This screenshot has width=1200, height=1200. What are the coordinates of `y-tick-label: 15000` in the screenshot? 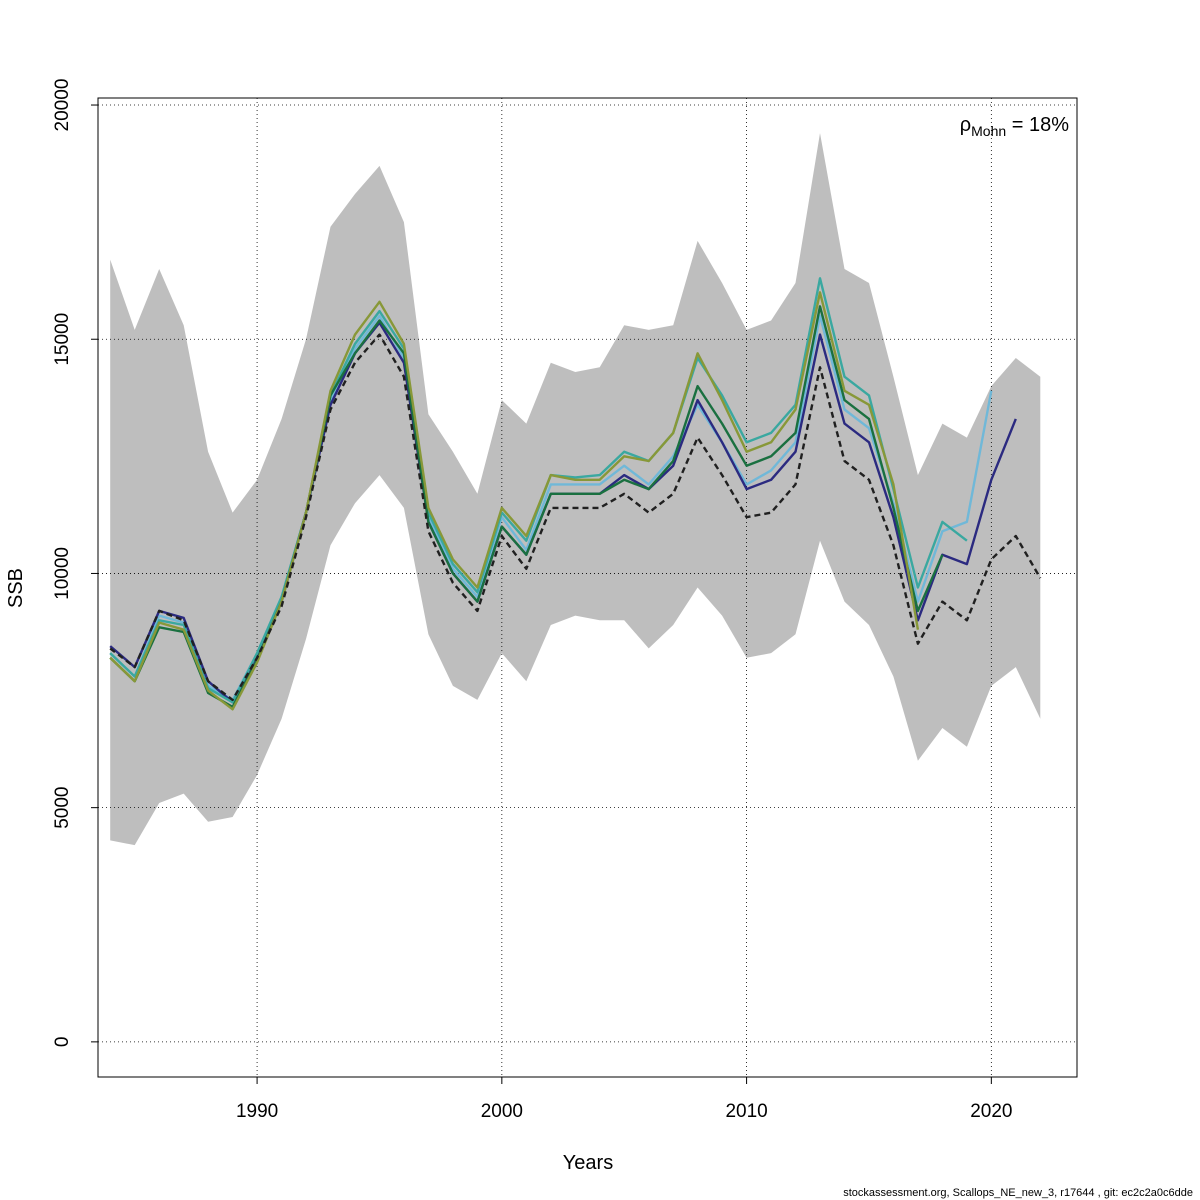 It's located at (62, 339).